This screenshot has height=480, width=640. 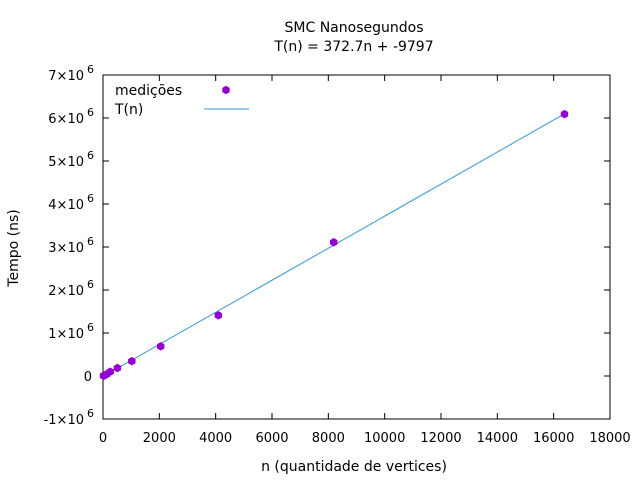 What do you see at coordinates (159, 438) in the screenshot?
I see `x-tick-label: 2000` at bounding box center [159, 438].